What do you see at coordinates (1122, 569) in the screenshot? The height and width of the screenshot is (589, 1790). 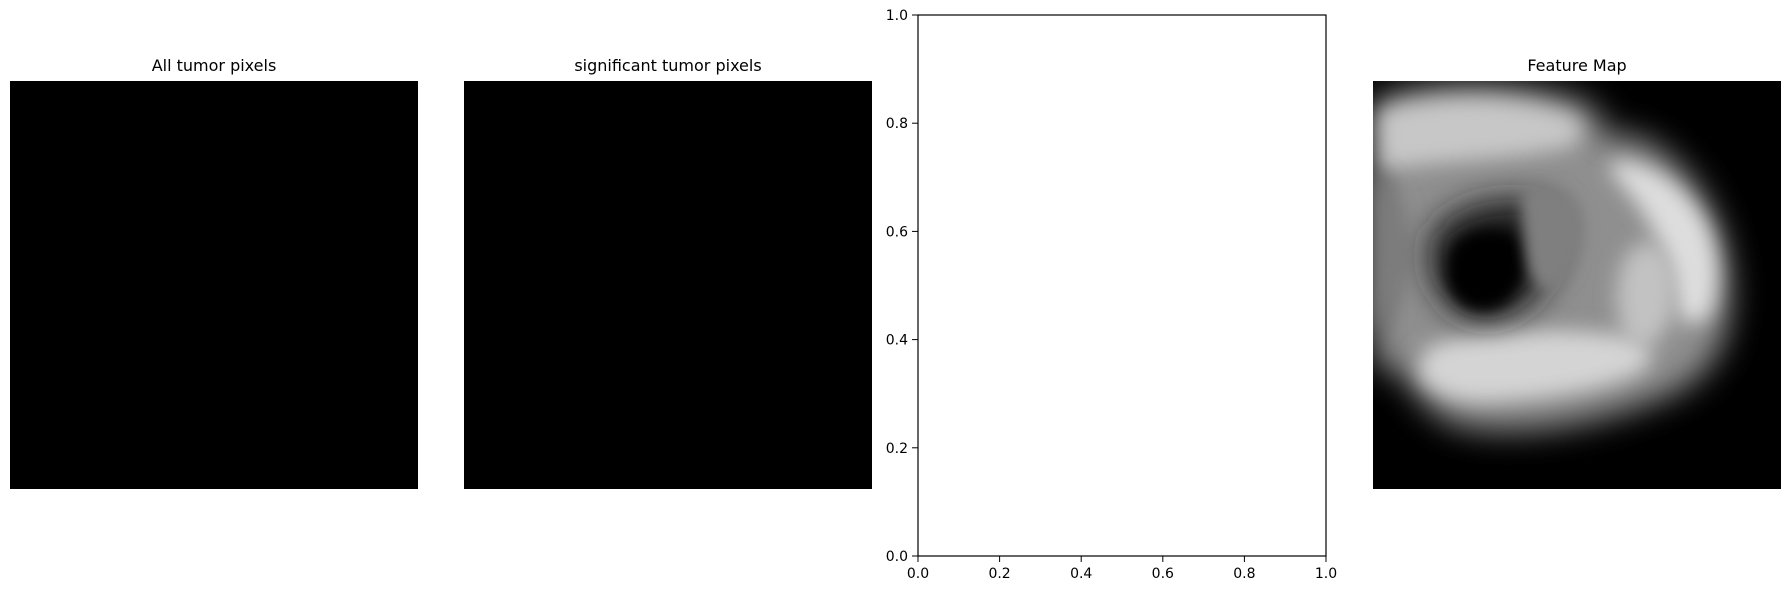 I see `x-axis-ticks: 0.0 0.2 0.4 0.6 0.8 1.0` at bounding box center [1122, 569].